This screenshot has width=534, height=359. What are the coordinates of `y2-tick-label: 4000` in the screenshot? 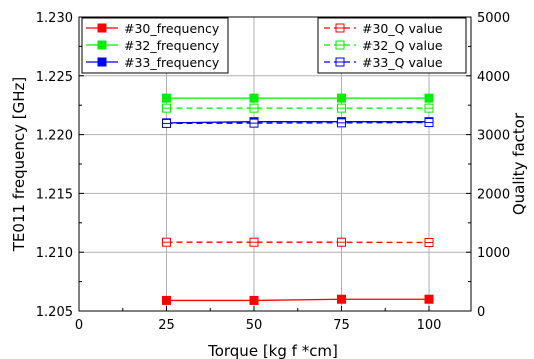 It's located at (493, 77).